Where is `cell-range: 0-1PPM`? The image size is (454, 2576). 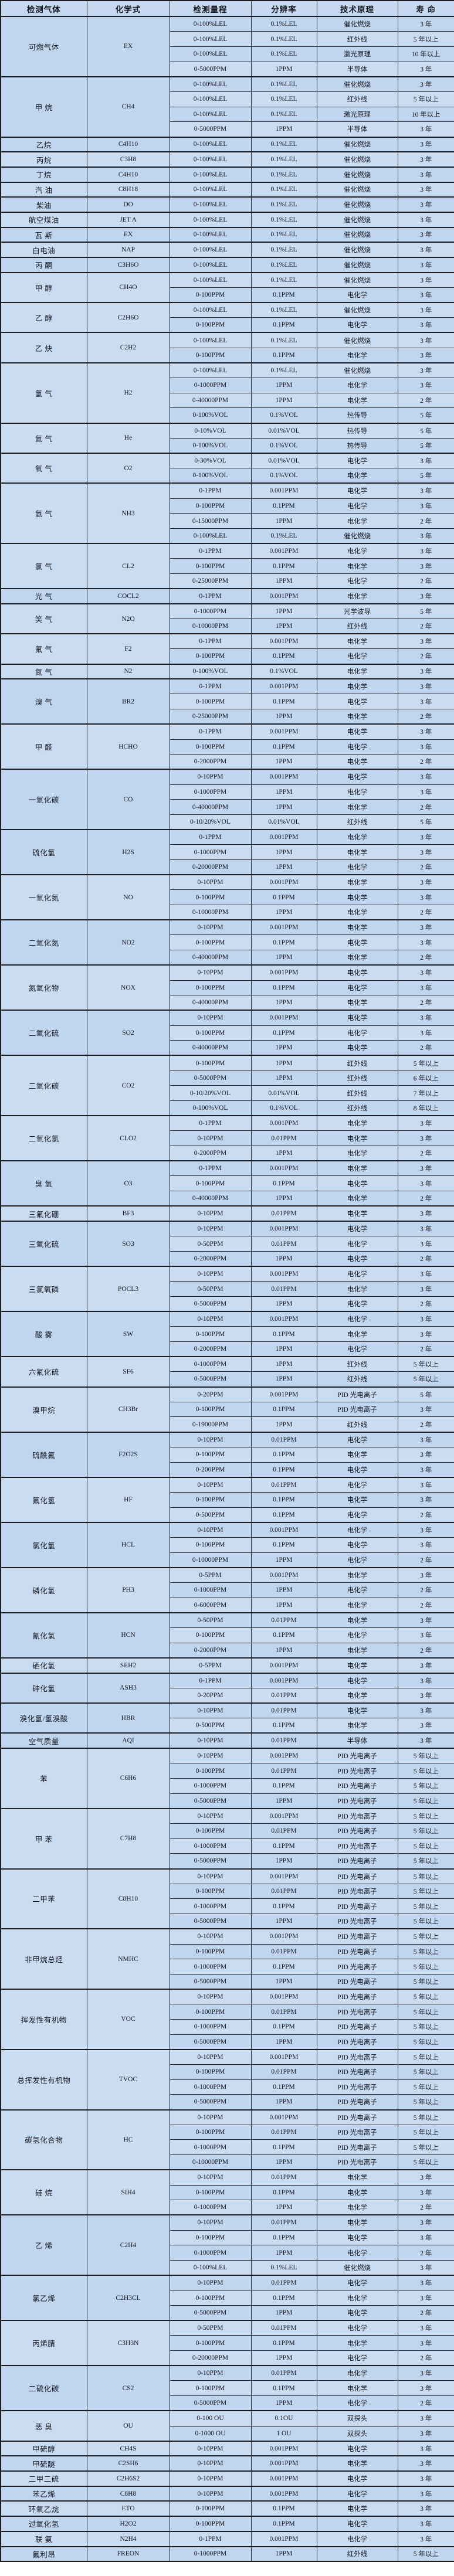 cell-range: 0-1PPM is located at coordinates (210, 732).